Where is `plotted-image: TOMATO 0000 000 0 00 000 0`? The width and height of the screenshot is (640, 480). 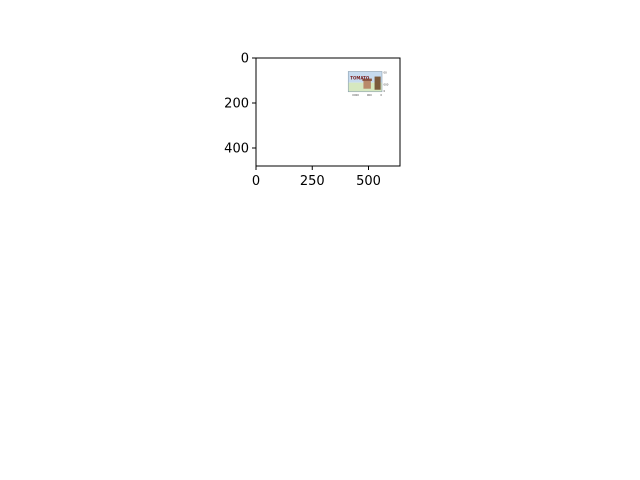 plotted-image: TOMATO 0000 000 0 00 000 0 is located at coordinates (368, 84).